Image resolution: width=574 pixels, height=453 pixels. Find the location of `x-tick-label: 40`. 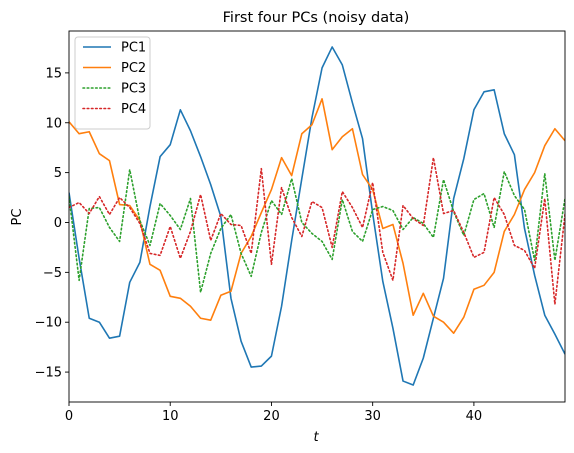

x-tick-label: 40 is located at coordinates (474, 416).